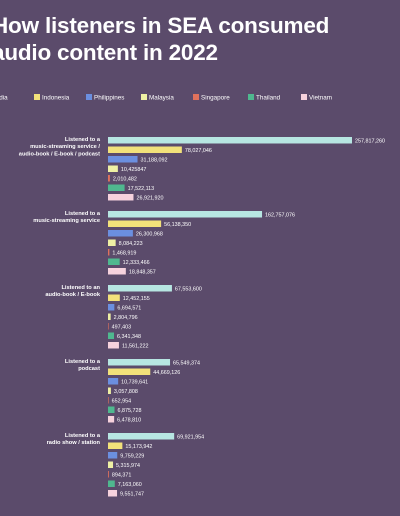  I want to click on category-label: Listened to a radio show / station, so click(74, 439).